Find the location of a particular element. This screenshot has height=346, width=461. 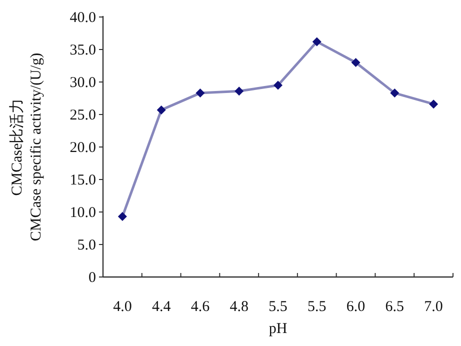

y-tick-label: 25.0 is located at coordinates (83, 116).